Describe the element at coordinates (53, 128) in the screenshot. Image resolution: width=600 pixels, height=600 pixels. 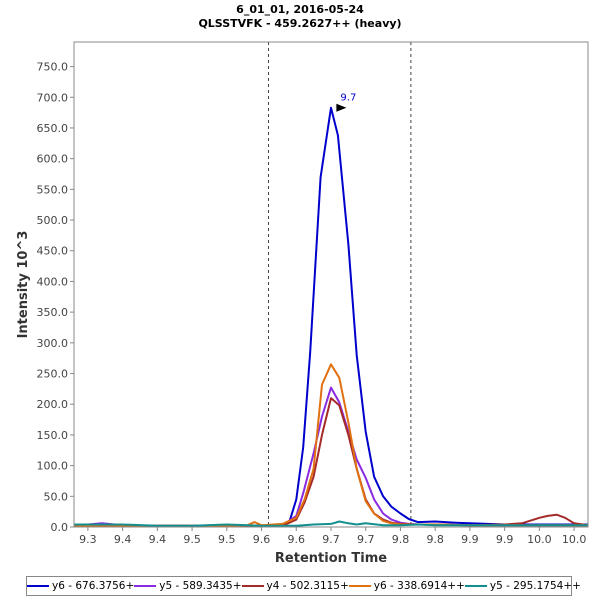
I see `y-tick-label: 650.0` at that location.